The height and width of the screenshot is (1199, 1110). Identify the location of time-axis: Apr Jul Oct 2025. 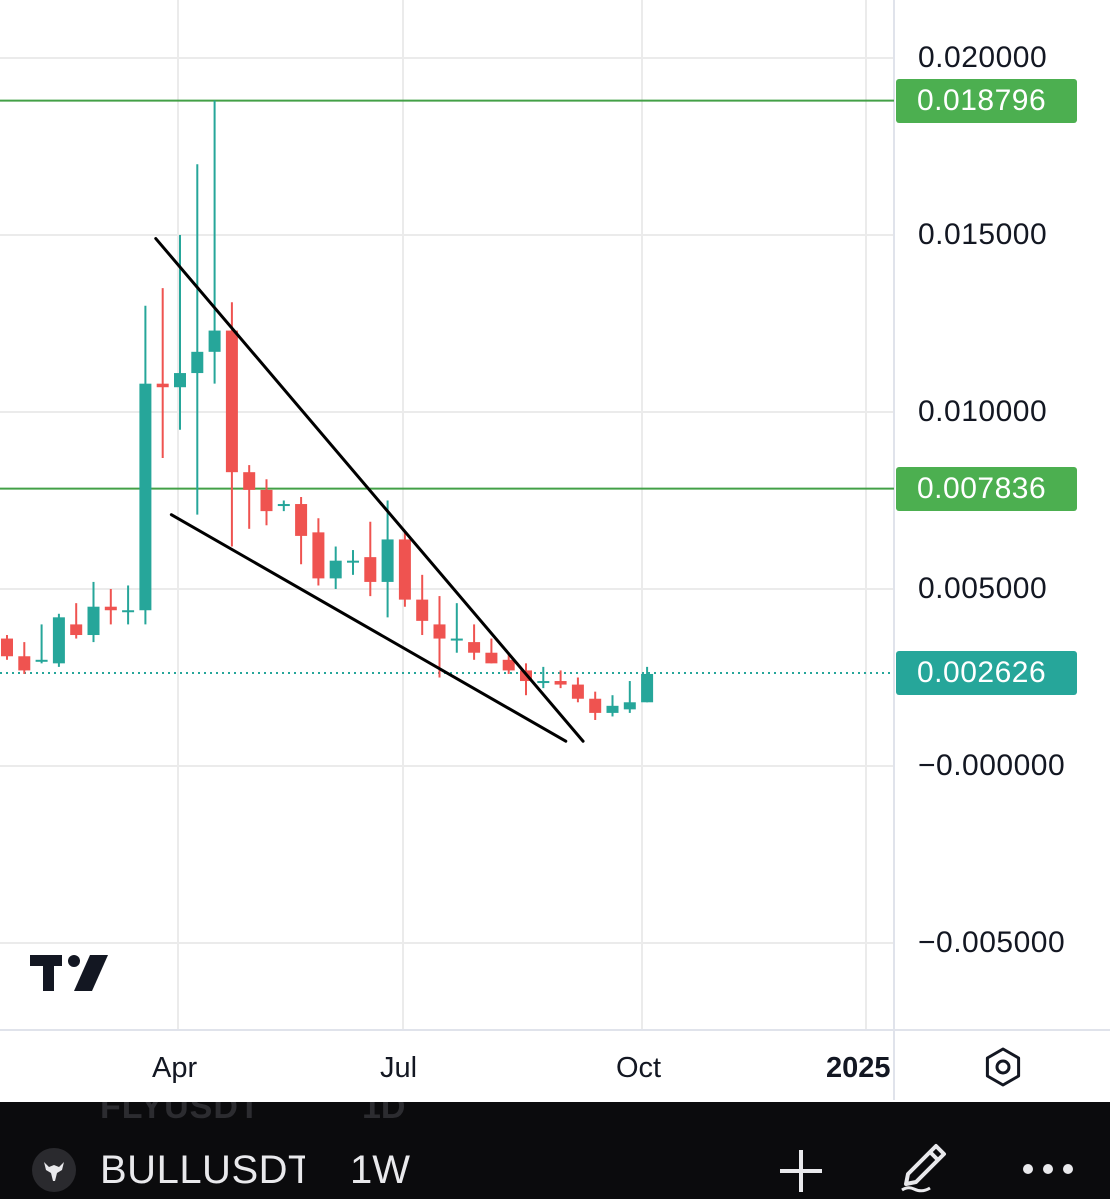
(447, 1065).